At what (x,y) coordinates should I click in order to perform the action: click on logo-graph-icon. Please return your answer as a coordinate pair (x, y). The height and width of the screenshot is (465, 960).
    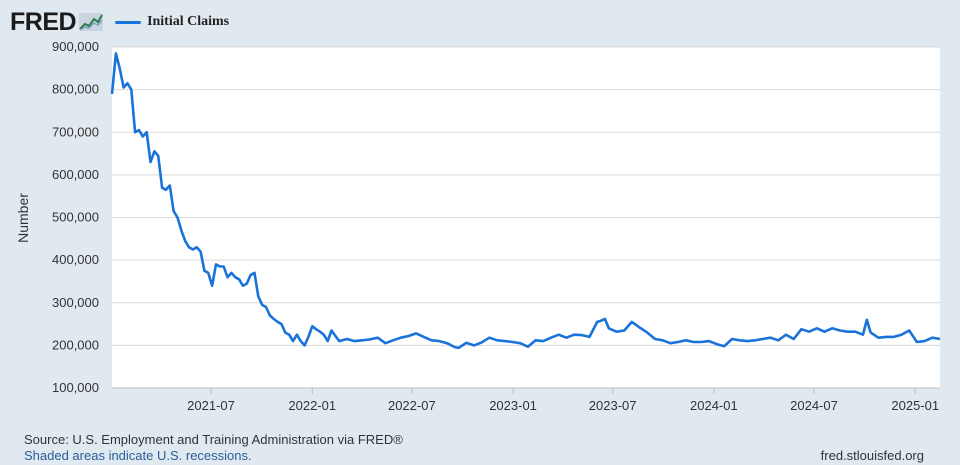
    Looking at the image, I should click on (91, 22).